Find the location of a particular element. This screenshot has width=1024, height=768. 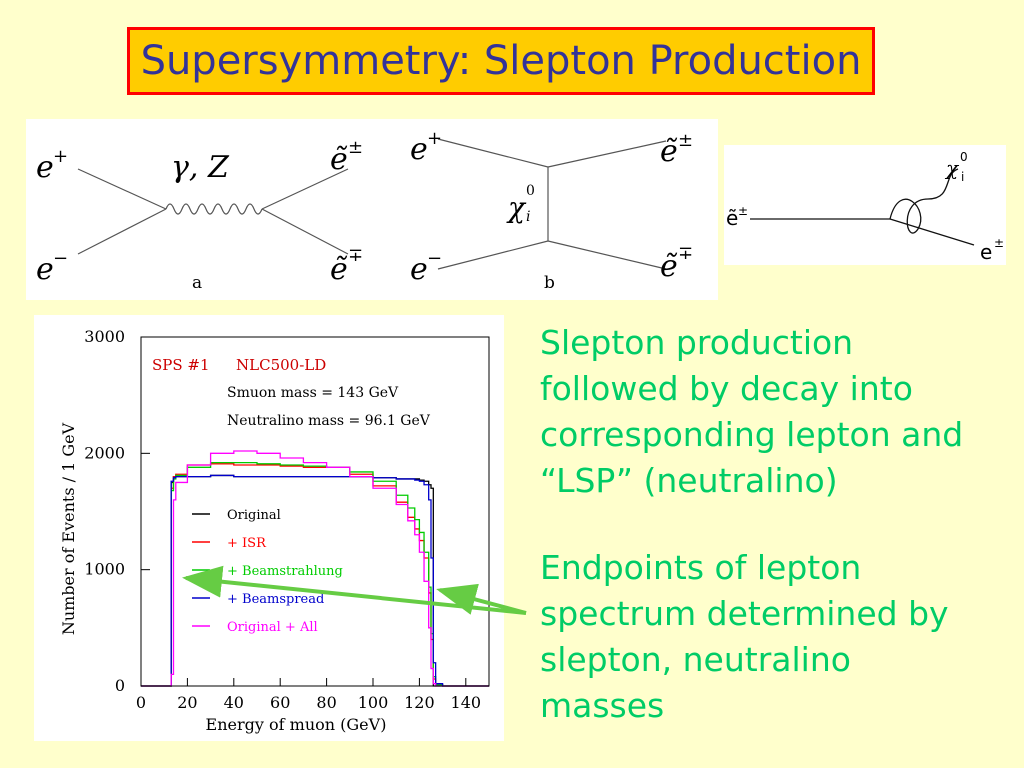

decay-neutralino-line is located at coordinates (924, 201).